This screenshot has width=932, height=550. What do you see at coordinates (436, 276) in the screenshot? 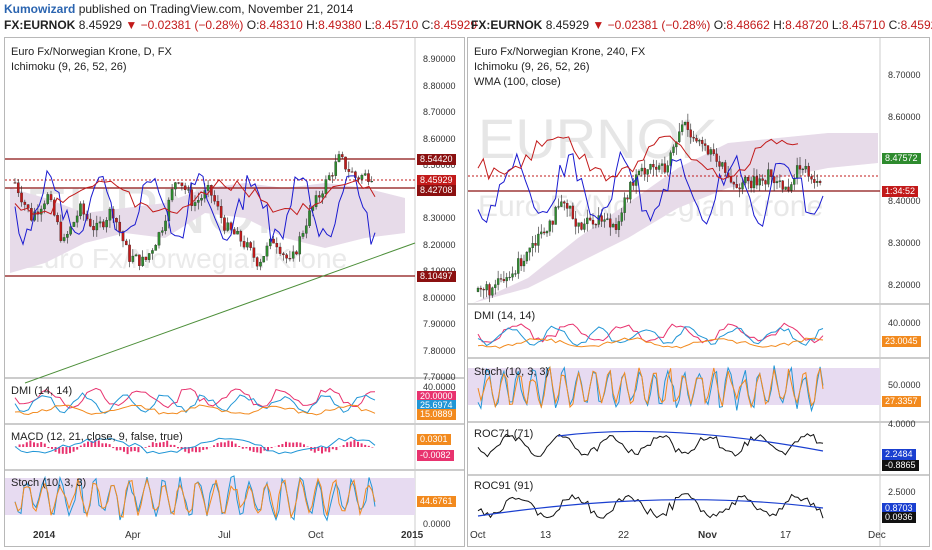
I see `left-level-tag-4: 8.10497` at bounding box center [436, 276].